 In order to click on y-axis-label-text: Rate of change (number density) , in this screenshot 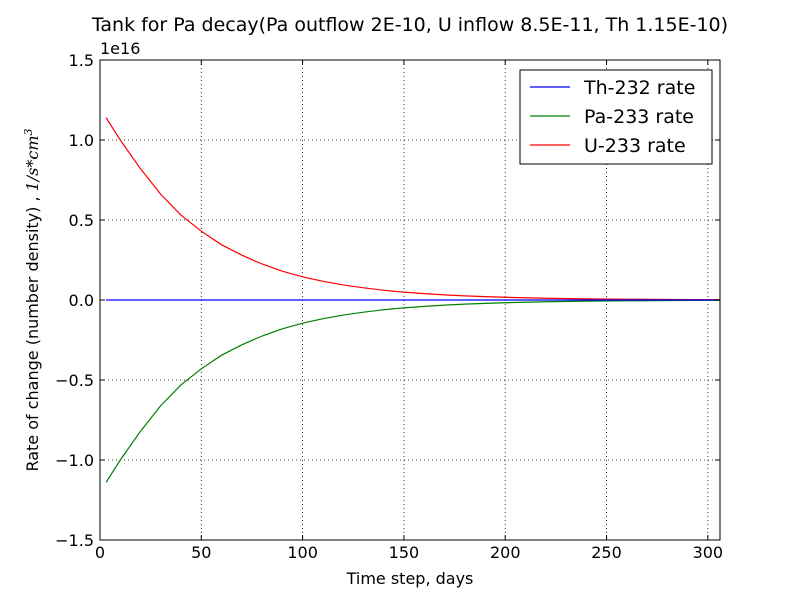, I will do `click(32, 331)`.